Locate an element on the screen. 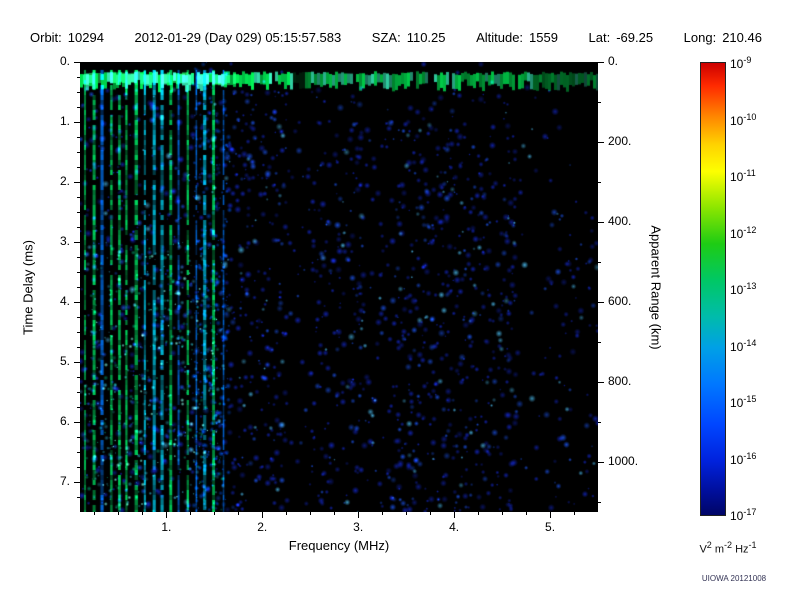  header-value-datetime: 2012-01-29 (Day 029) 05:15:57.583 is located at coordinates (238, 37).